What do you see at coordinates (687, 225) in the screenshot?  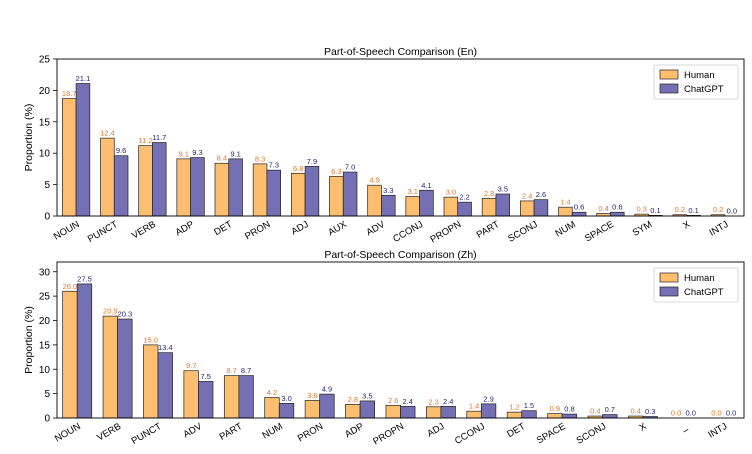 I see `chart1-category-label: X` at bounding box center [687, 225].